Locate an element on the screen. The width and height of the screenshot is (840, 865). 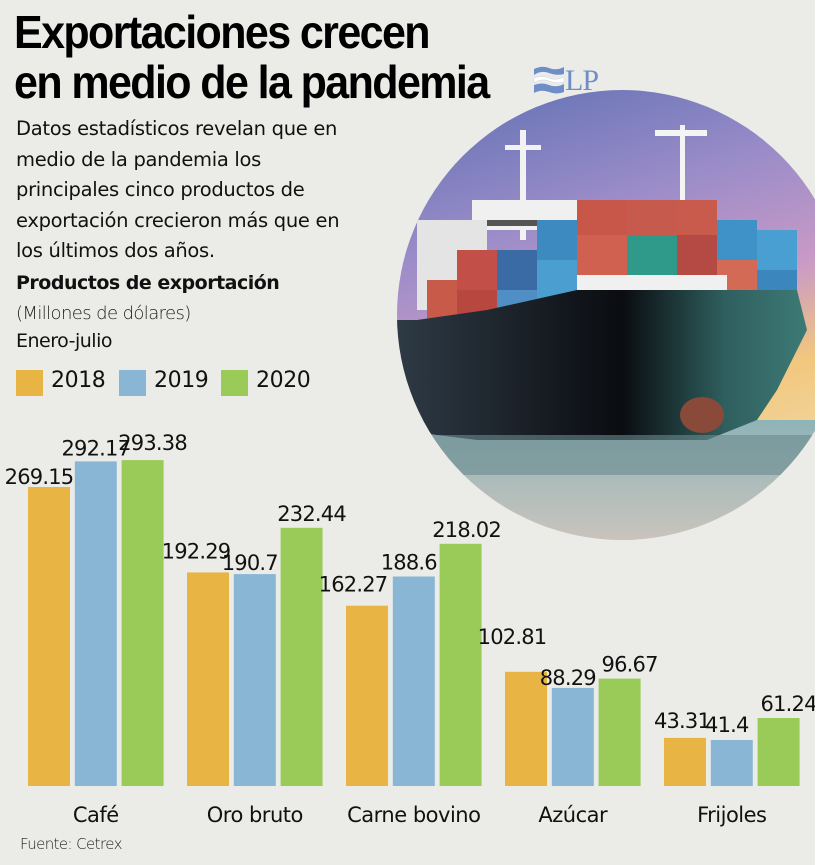
legend-swatch-2019 is located at coordinates (132, 383).